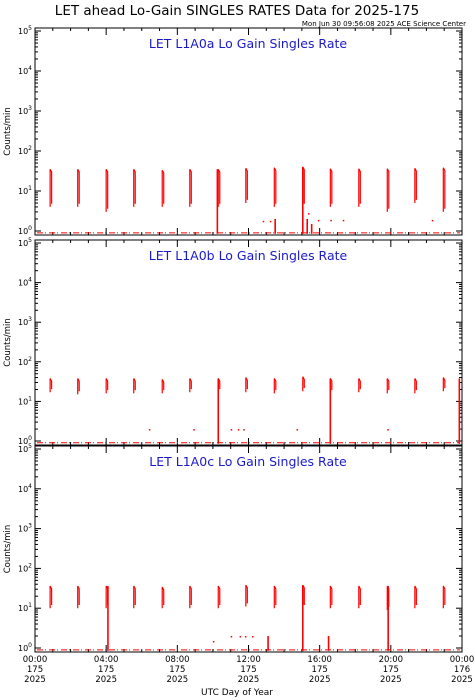 Image resolution: width=475 pixels, height=700 pixels. Describe the element at coordinates (248, 660) in the screenshot. I see `x-tick-time: 12:00` at that location.